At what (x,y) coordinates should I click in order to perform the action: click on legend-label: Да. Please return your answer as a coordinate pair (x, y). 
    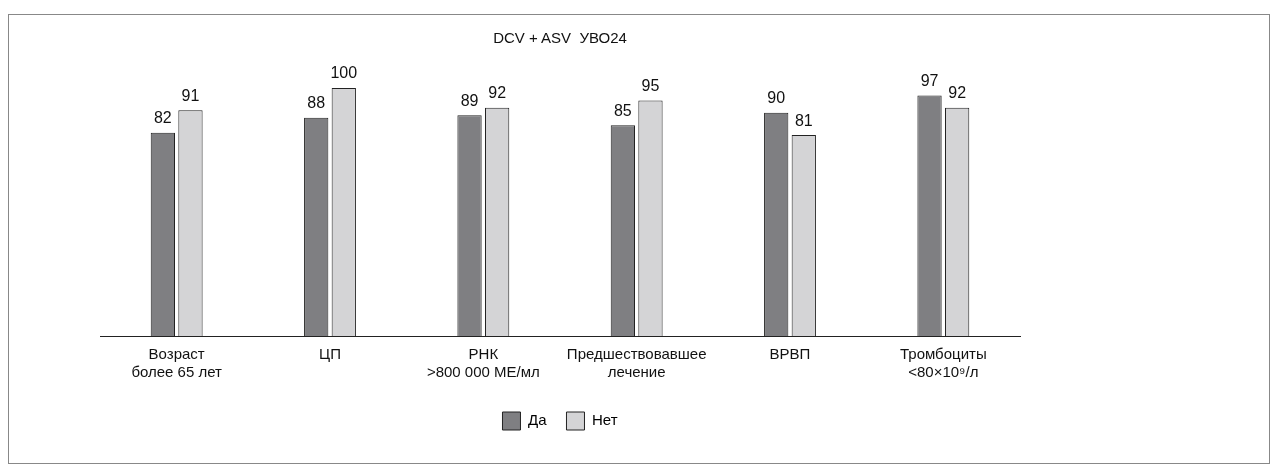
    Looking at the image, I should click on (537, 420).